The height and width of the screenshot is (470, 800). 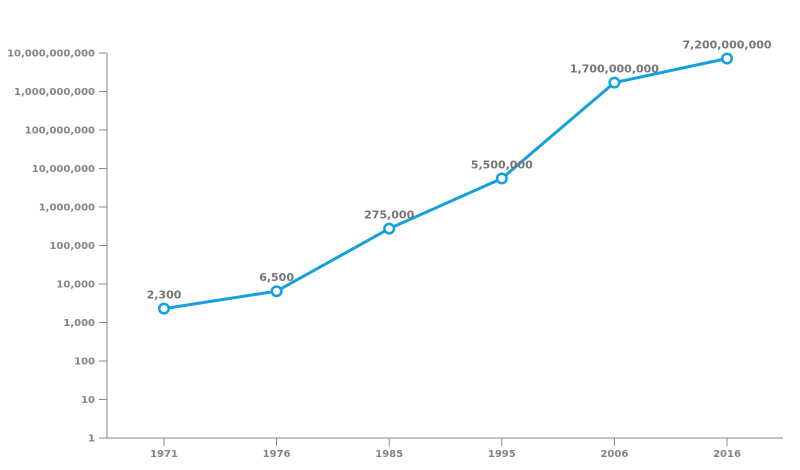 I want to click on x-axis-tick-label: 1976, so click(x=277, y=454).